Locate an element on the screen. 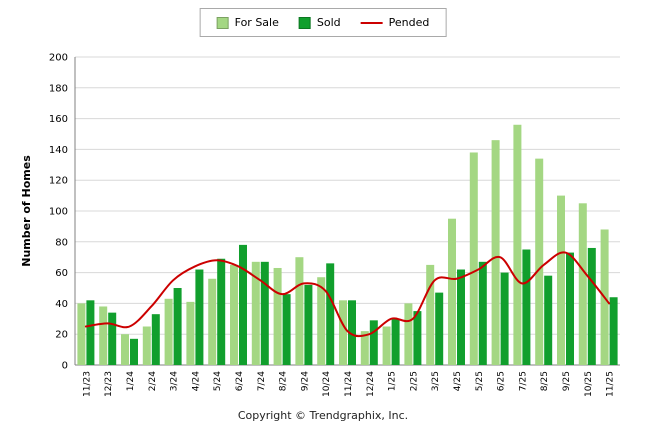 This screenshot has height=434, width=646. x-tick-label: 11/25 is located at coordinates (611, 384).